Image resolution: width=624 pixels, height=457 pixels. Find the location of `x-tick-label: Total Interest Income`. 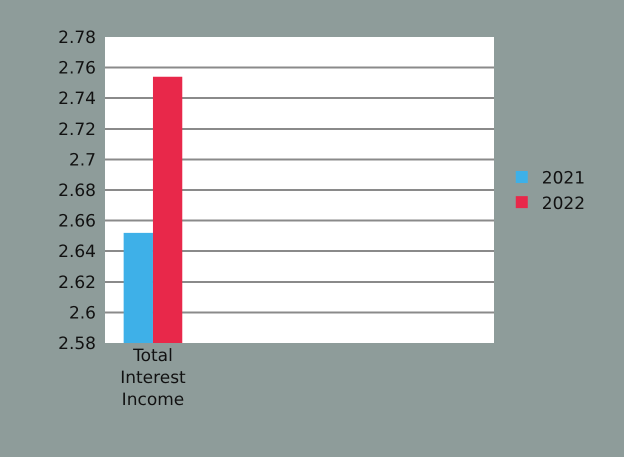

x-tick-label: Total Interest Income is located at coordinates (153, 378).